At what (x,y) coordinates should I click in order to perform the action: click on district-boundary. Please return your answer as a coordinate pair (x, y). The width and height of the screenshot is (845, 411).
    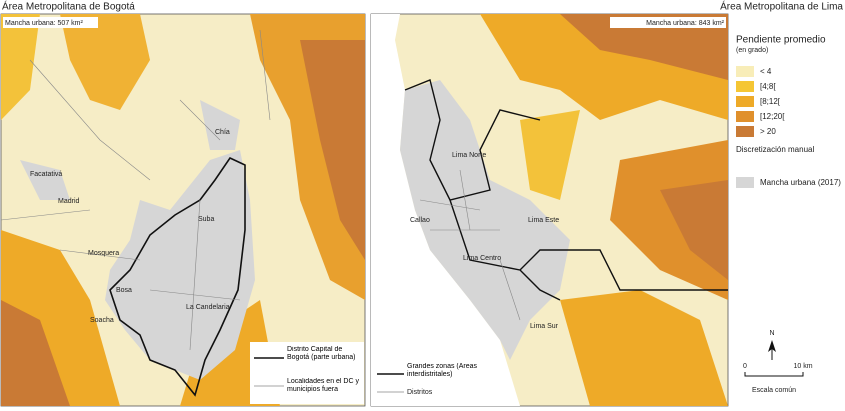
    Looking at the image, I should click on (470, 245).